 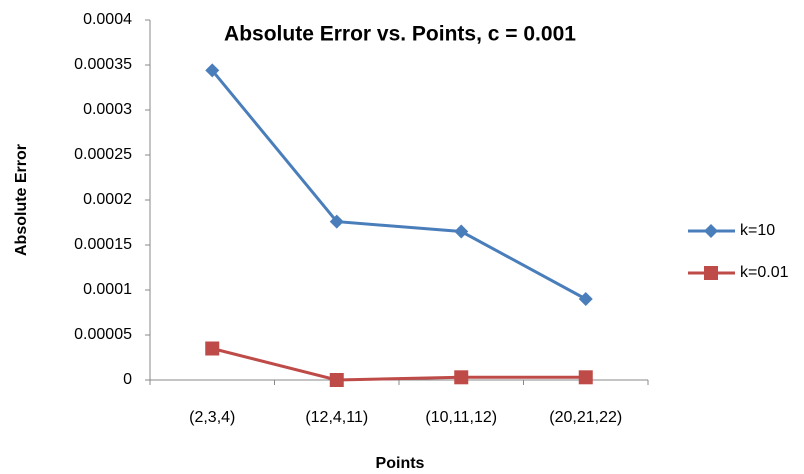 What do you see at coordinates (103, 64) in the screenshot?
I see `y-tick-label: 0.00035` at bounding box center [103, 64].